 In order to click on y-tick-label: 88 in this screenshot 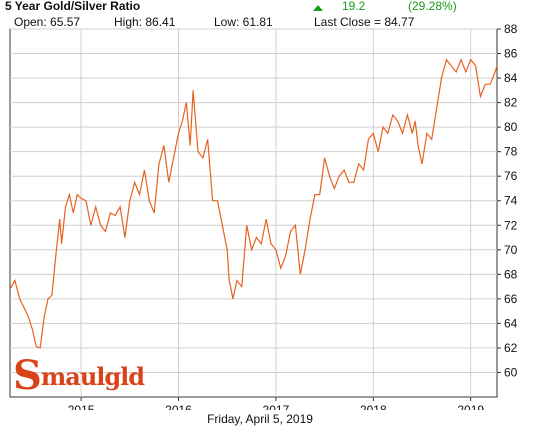, I will do `click(511, 29)`.